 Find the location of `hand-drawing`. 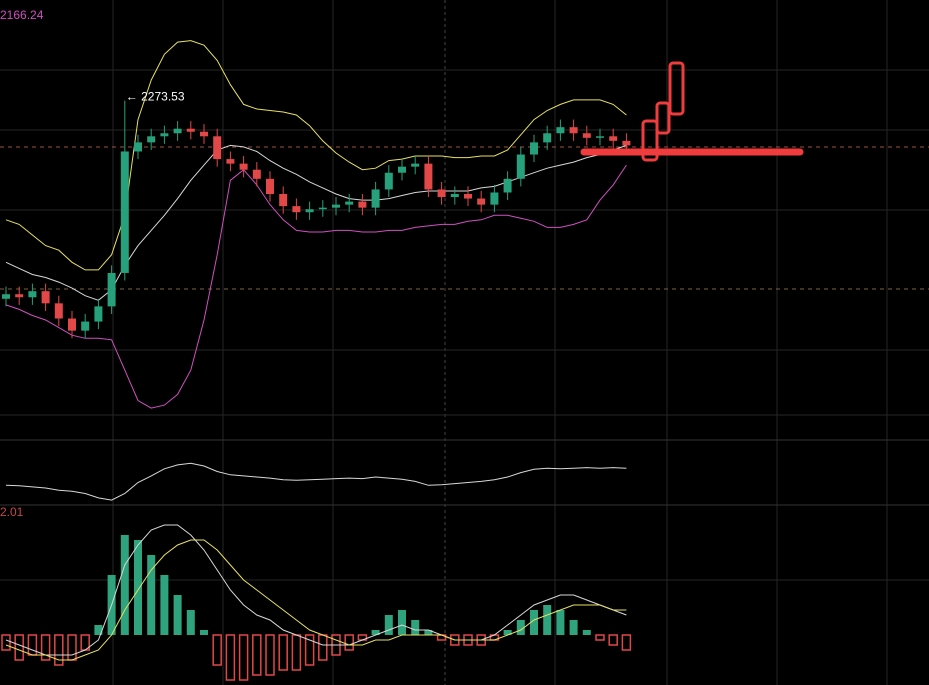

hand-drawing is located at coordinates (692, 111).